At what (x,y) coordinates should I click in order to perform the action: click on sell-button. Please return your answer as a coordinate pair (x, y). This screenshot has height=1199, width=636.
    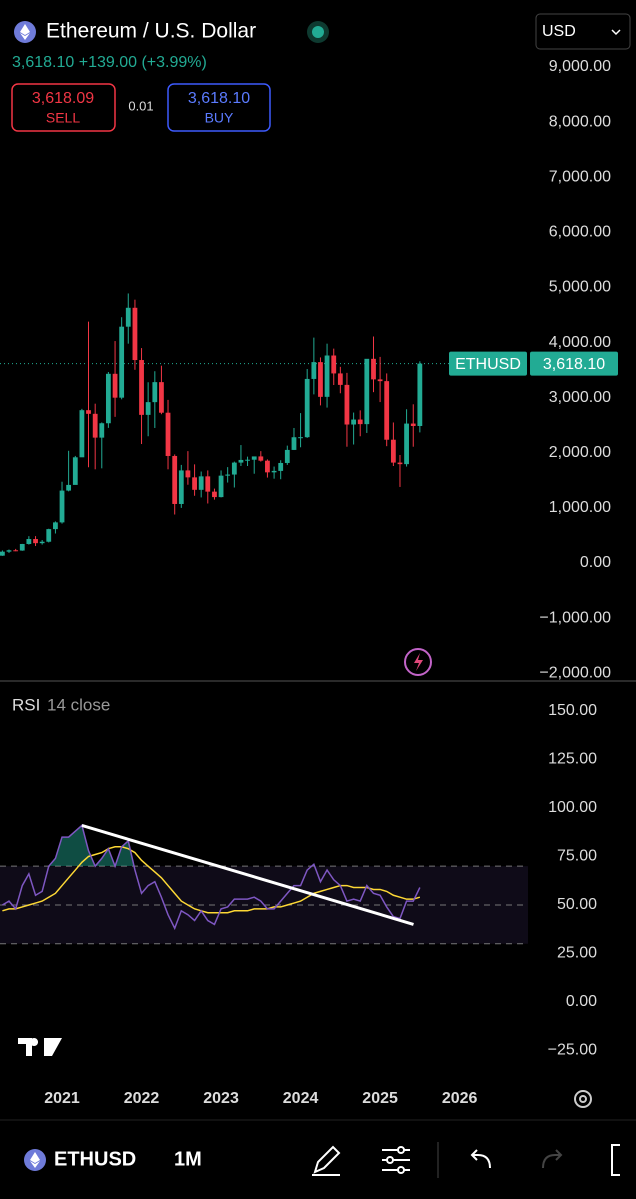
    Looking at the image, I should click on (63, 107).